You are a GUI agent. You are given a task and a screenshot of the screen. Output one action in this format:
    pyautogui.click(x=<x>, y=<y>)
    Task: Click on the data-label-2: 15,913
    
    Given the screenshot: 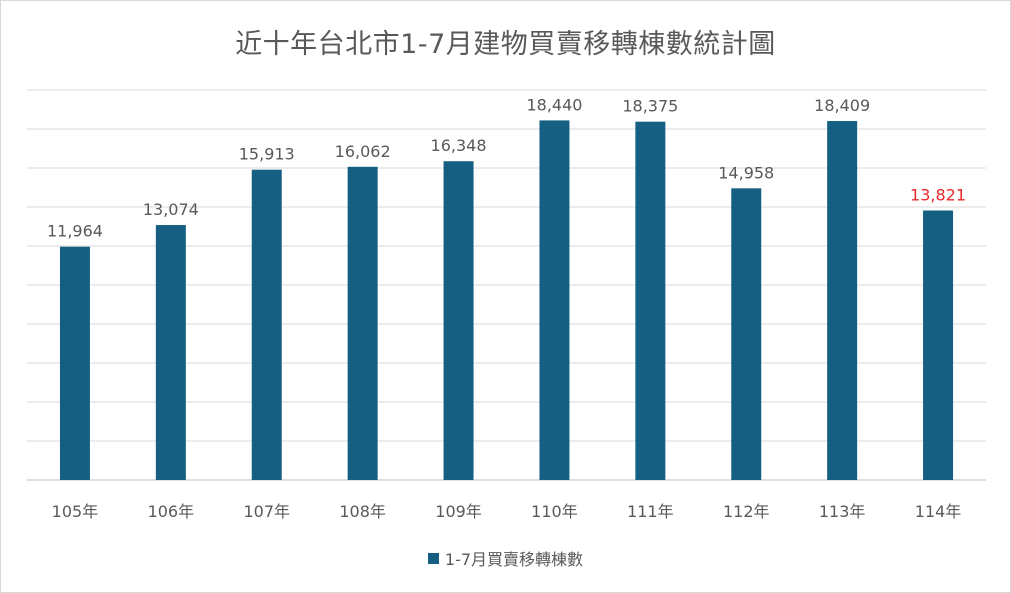 What is the action you would take?
    pyautogui.click(x=267, y=154)
    